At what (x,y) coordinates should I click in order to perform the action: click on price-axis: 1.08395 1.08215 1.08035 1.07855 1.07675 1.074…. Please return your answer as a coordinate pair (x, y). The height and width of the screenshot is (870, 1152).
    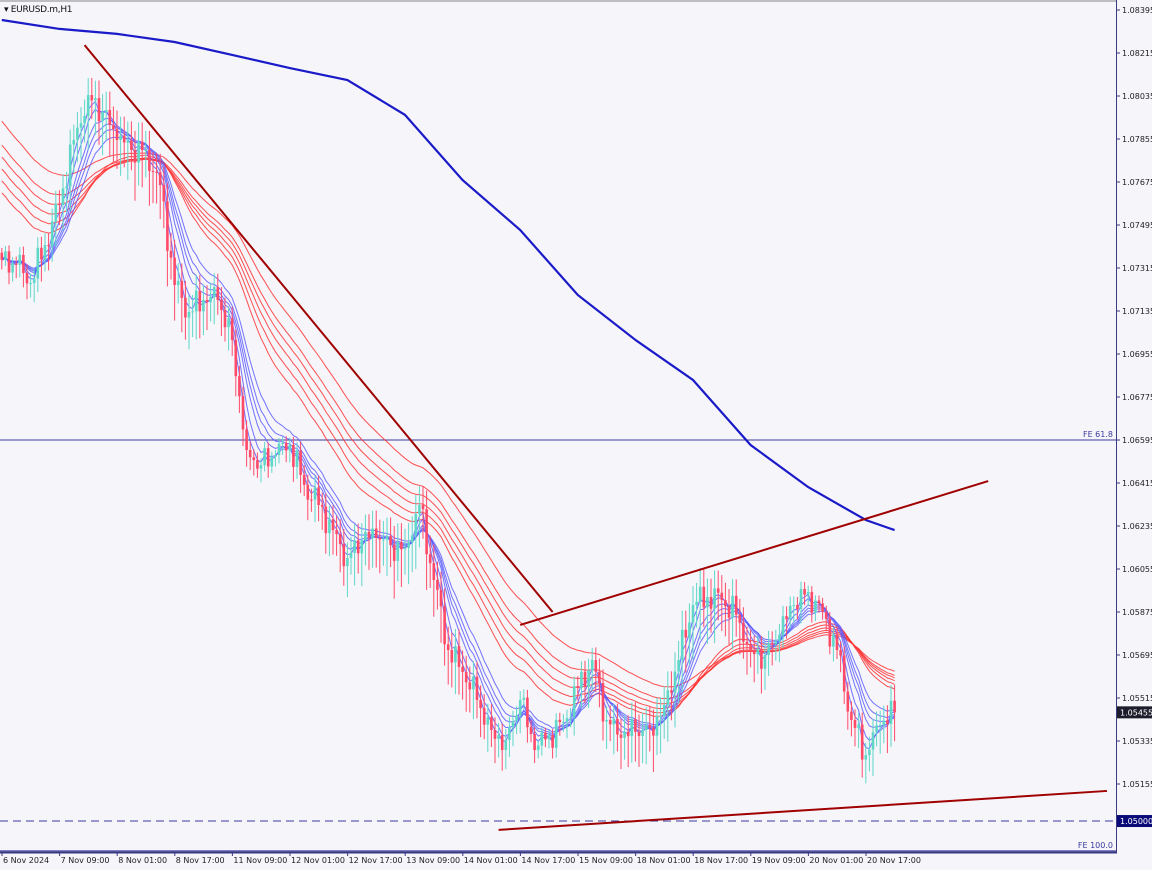
    Looking at the image, I should click on (1134, 397).